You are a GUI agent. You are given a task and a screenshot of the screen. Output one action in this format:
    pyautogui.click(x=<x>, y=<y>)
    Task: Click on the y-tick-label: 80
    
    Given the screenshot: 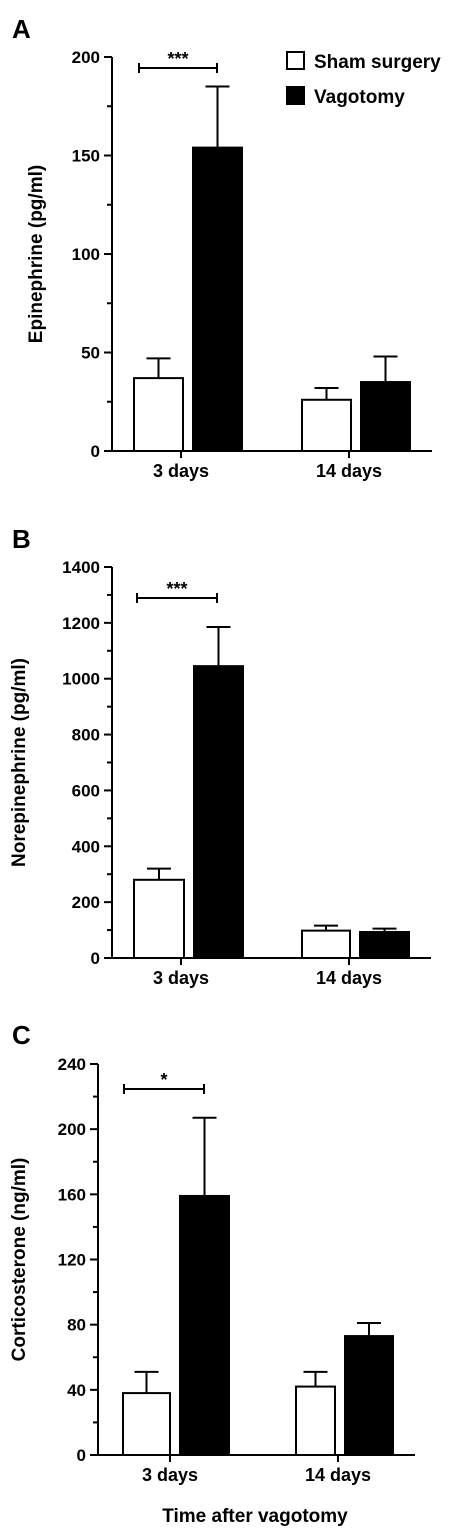 What is the action you would take?
    pyautogui.click(x=76, y=1325)
    